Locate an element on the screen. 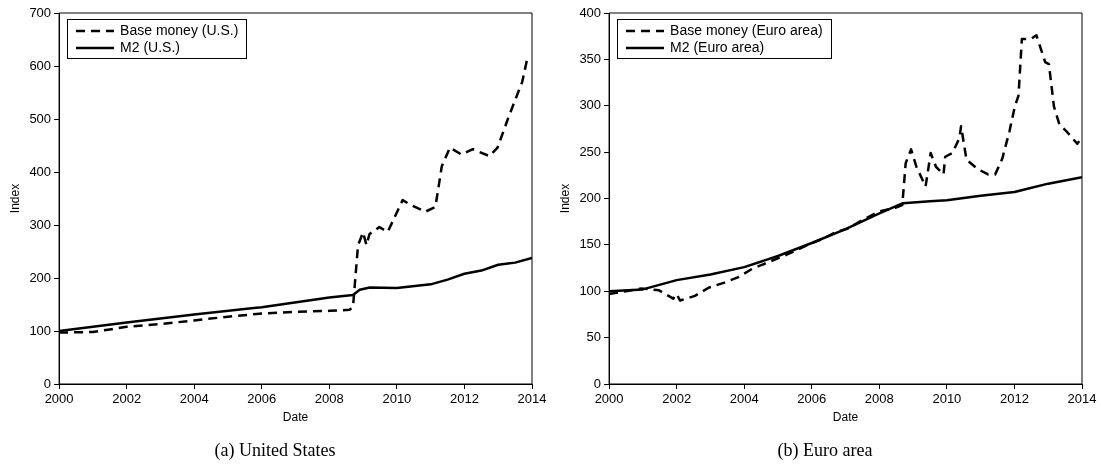  y-tick-label: 500 is located at coordinates (40, 118).